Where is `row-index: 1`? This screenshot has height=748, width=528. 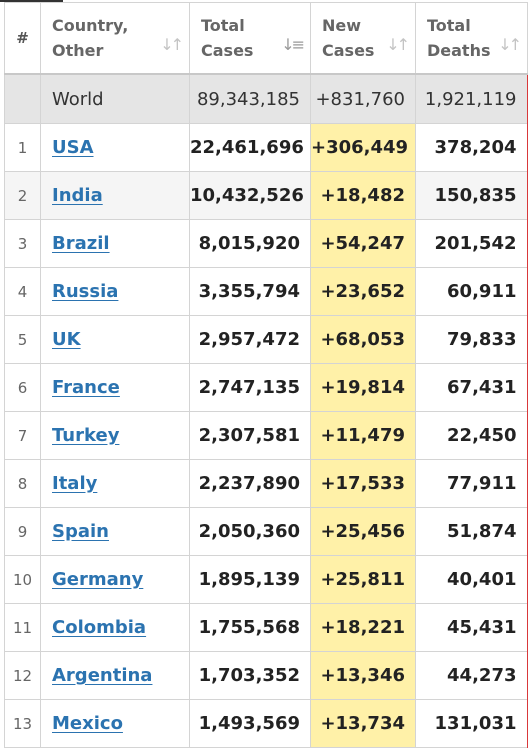
row-index: 1 is located at coordinates (22, 147).